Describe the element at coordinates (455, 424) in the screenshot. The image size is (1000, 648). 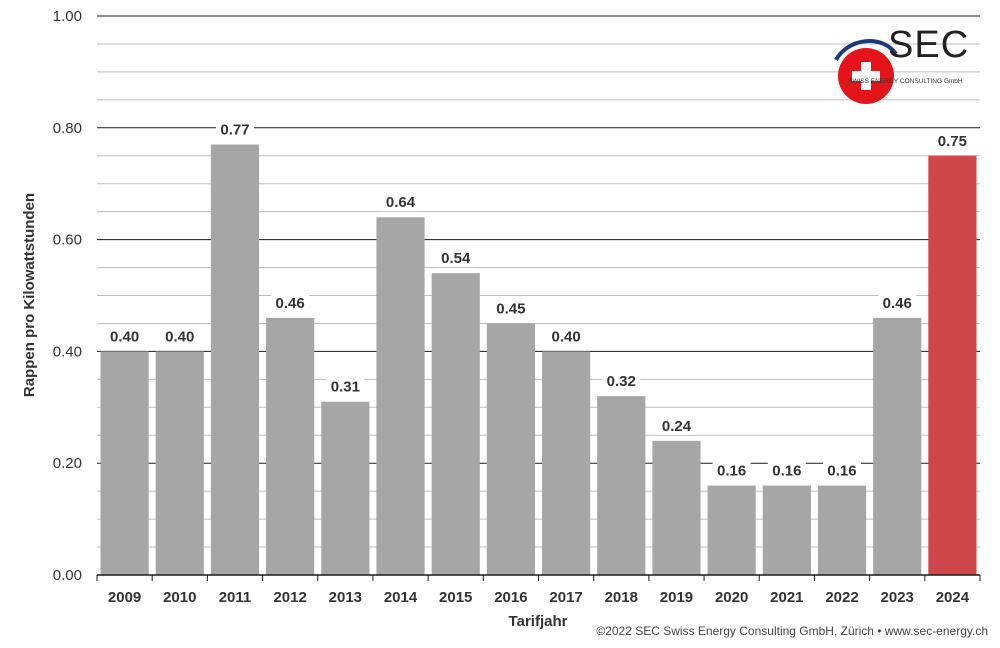
I see `bar-2015` at that location.